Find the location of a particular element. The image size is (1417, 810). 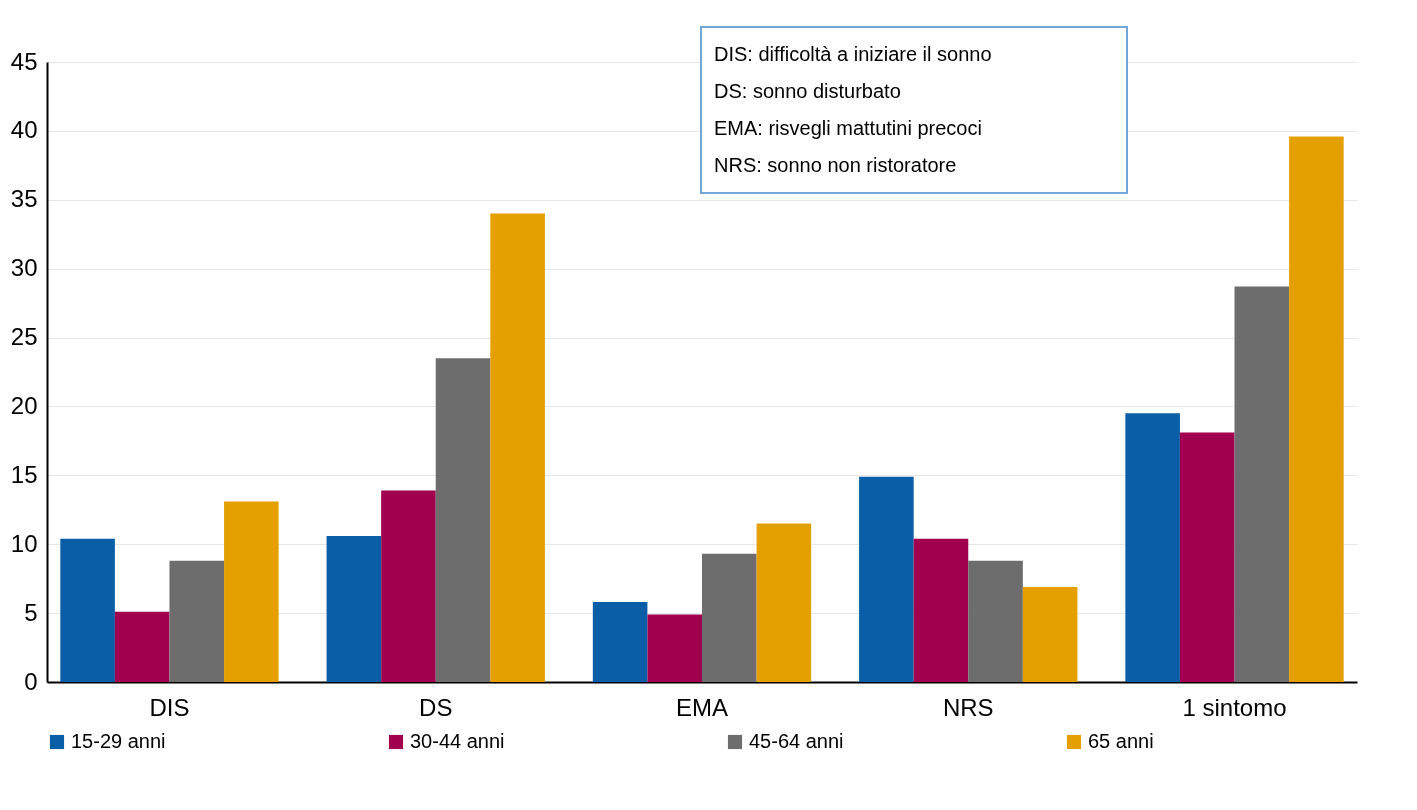

y-tick-label: 0 is located at coordinates (31, 681).